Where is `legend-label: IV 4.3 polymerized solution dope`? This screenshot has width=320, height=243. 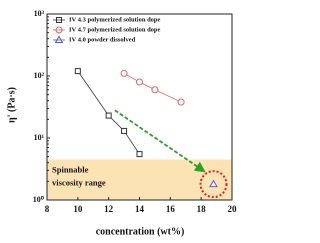
legend-label: IV 4.3 polymerized solution dope is located at coordinates (115, 19).